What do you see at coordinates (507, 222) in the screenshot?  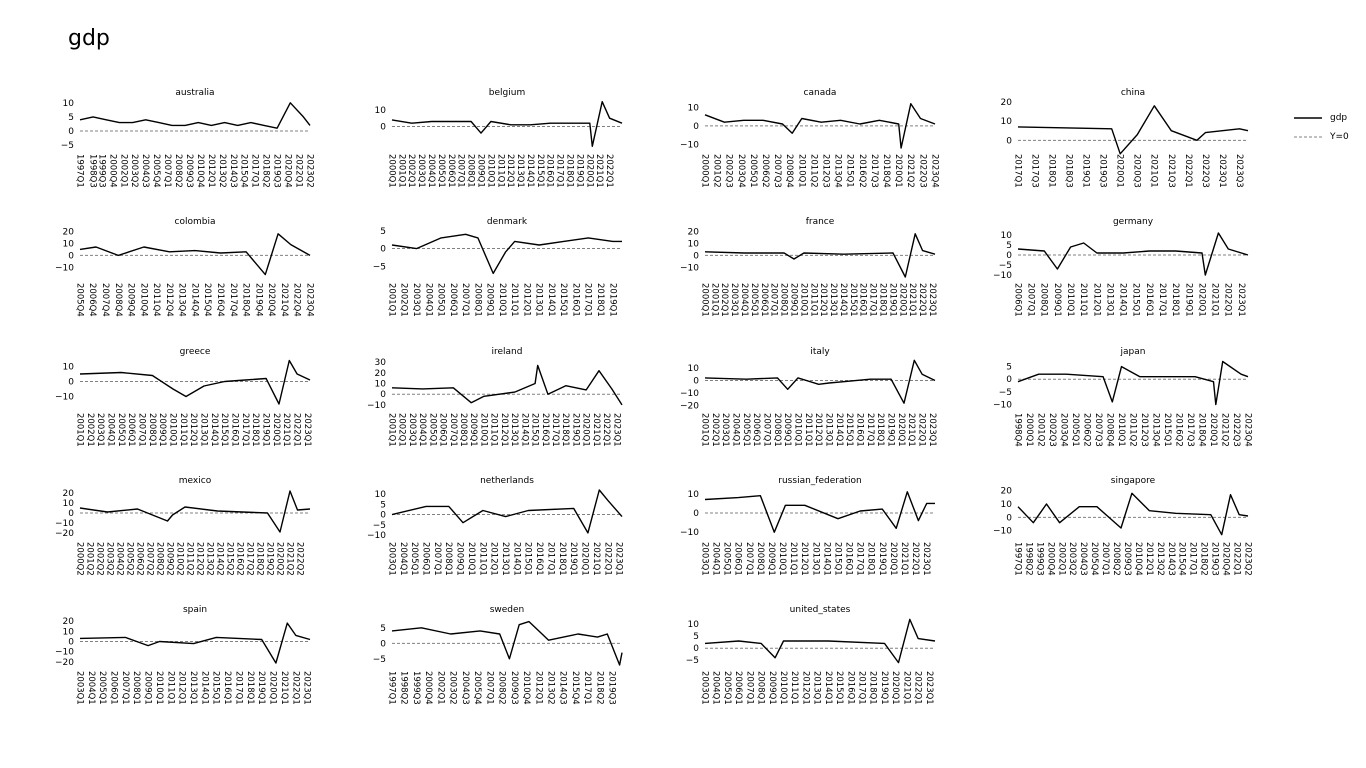 I see `subplot-title: denmark` at bounding box center [507, 222].